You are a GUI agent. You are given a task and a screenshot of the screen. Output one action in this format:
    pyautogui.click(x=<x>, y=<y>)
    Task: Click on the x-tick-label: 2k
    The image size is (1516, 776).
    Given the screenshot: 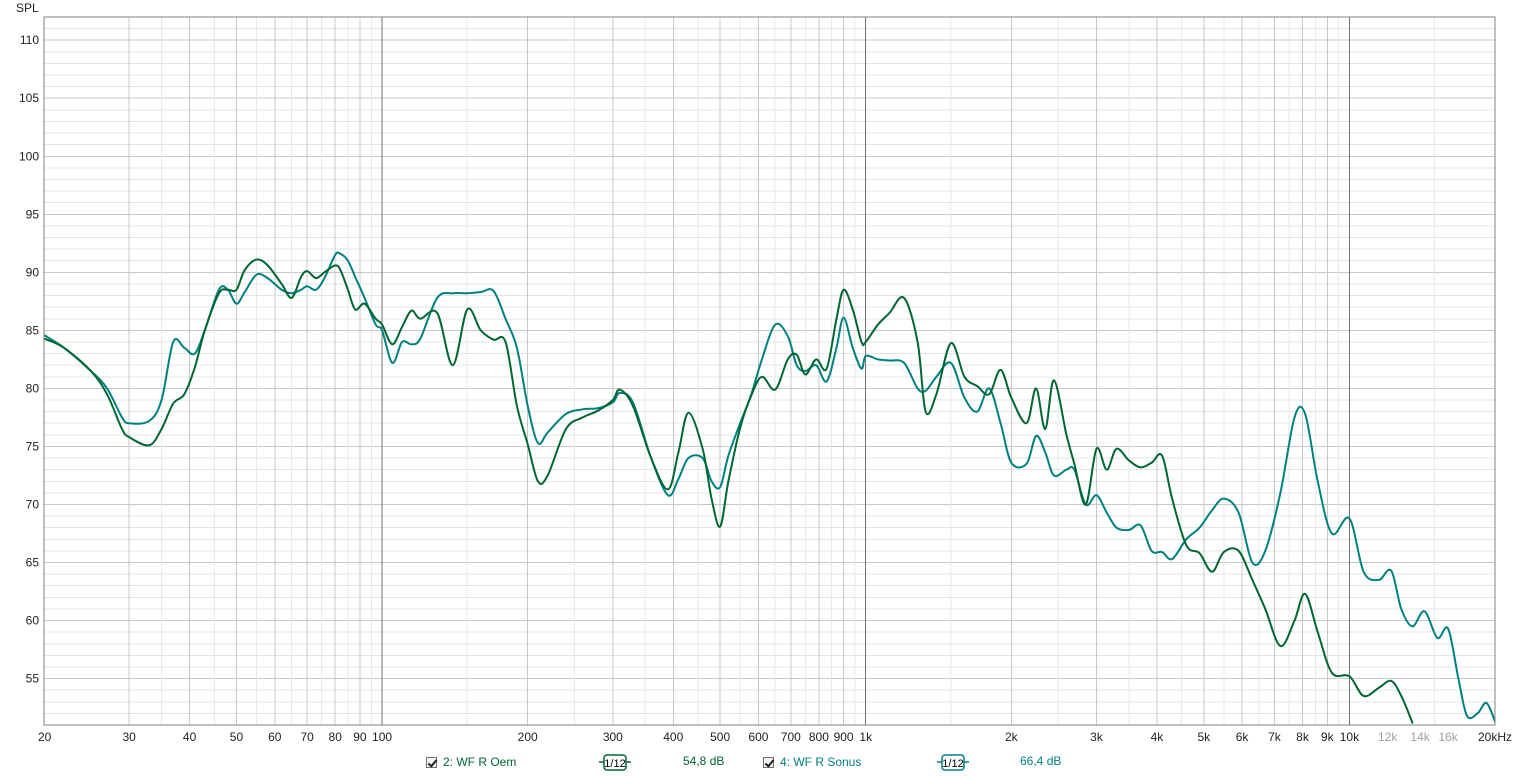 What is the action you would take?
    pyautogui.click(x=1012, y=737)
    